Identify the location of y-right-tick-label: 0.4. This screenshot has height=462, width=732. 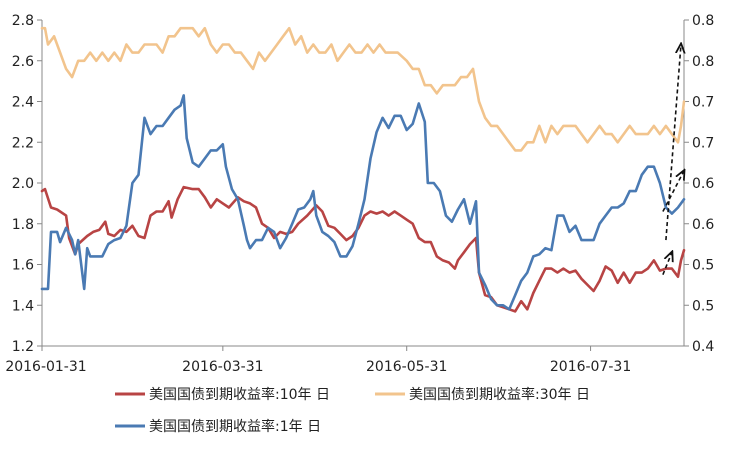
(703, 347).